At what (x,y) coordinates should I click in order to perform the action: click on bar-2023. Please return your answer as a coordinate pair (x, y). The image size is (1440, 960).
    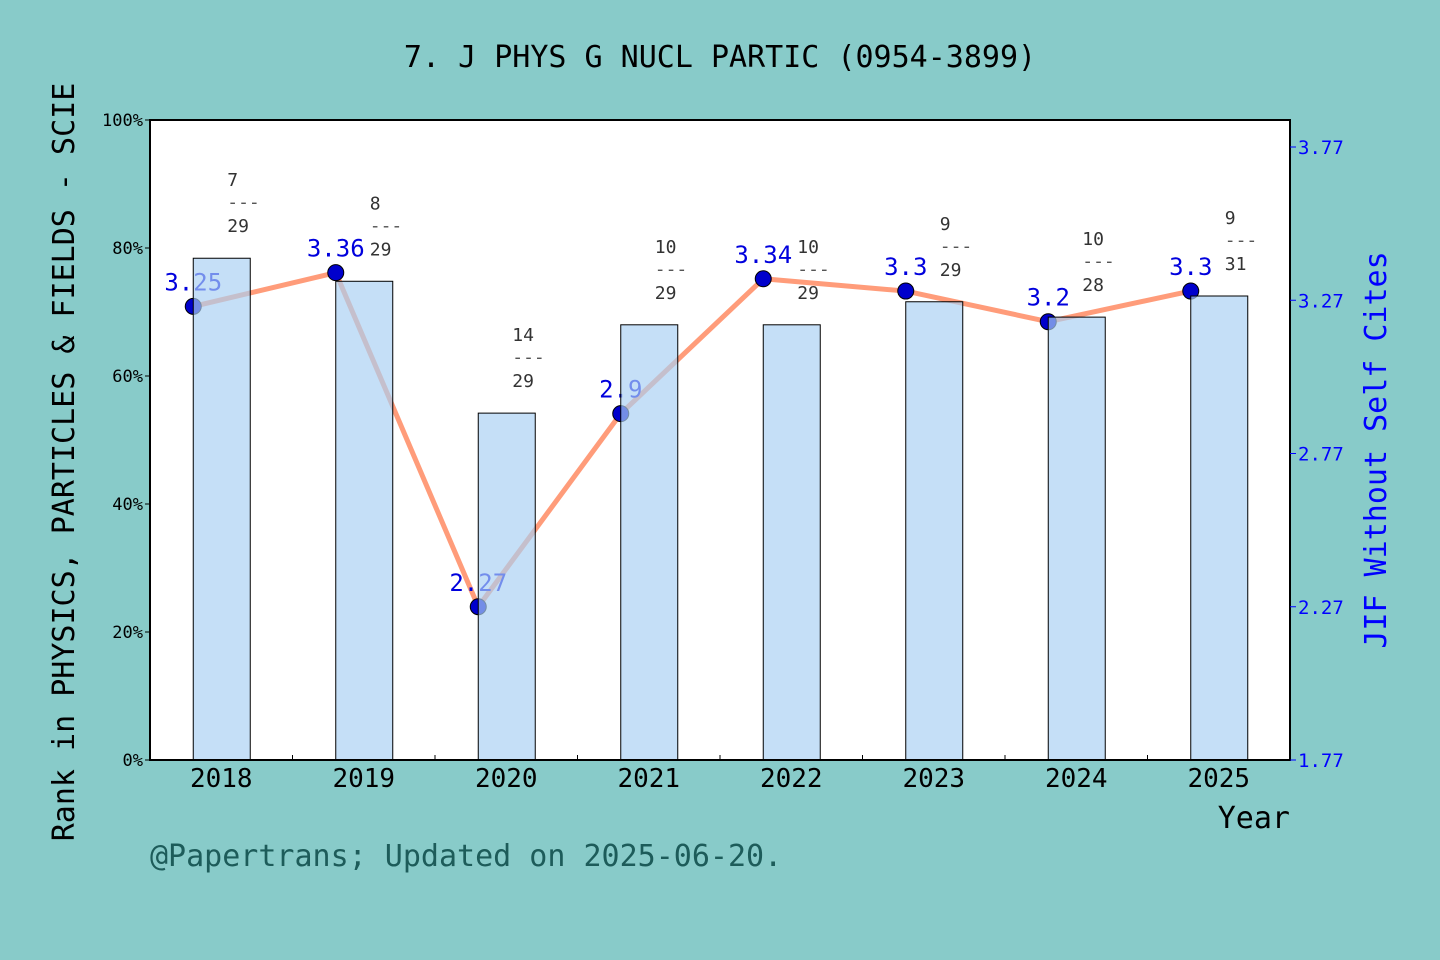
    Looking at the image, I should click on (934, 531).